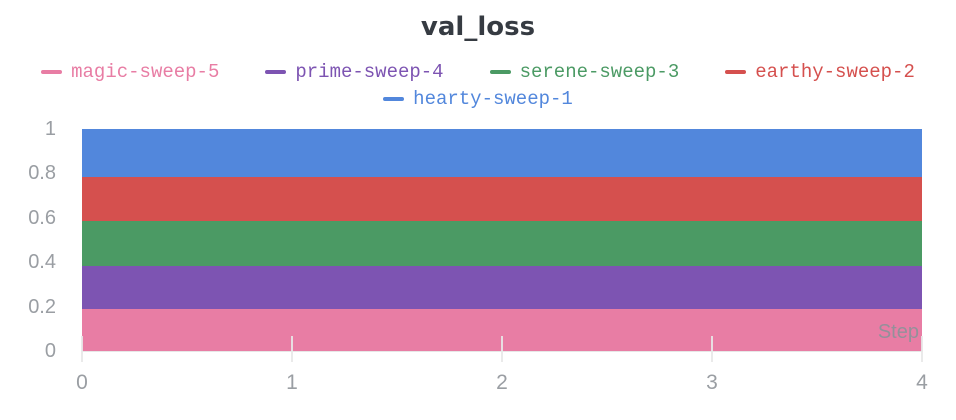 This screenshot has height=420, width=956. I want to click on y-tick-label: 0, so click(50, 351).